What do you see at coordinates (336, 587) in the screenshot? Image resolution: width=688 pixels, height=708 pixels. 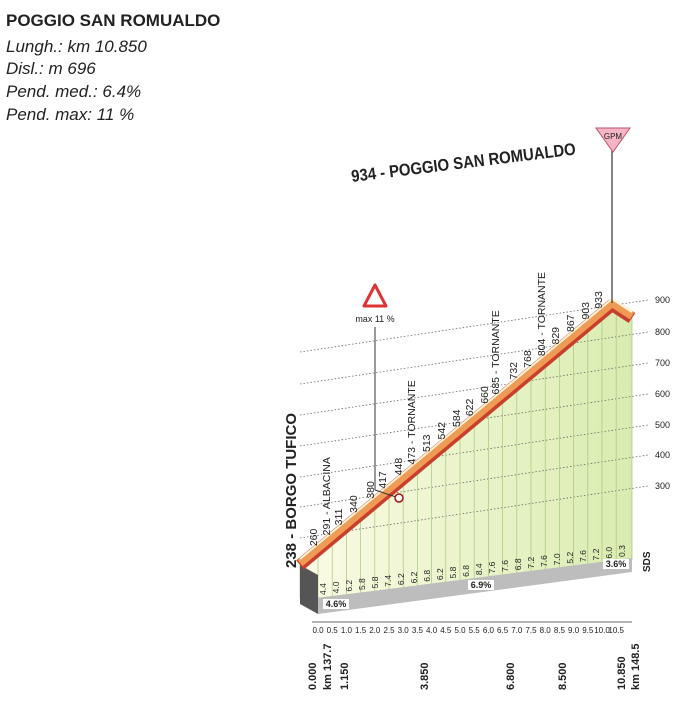 I see `gradient-label: 4.0` at bounding box center [336, 587].